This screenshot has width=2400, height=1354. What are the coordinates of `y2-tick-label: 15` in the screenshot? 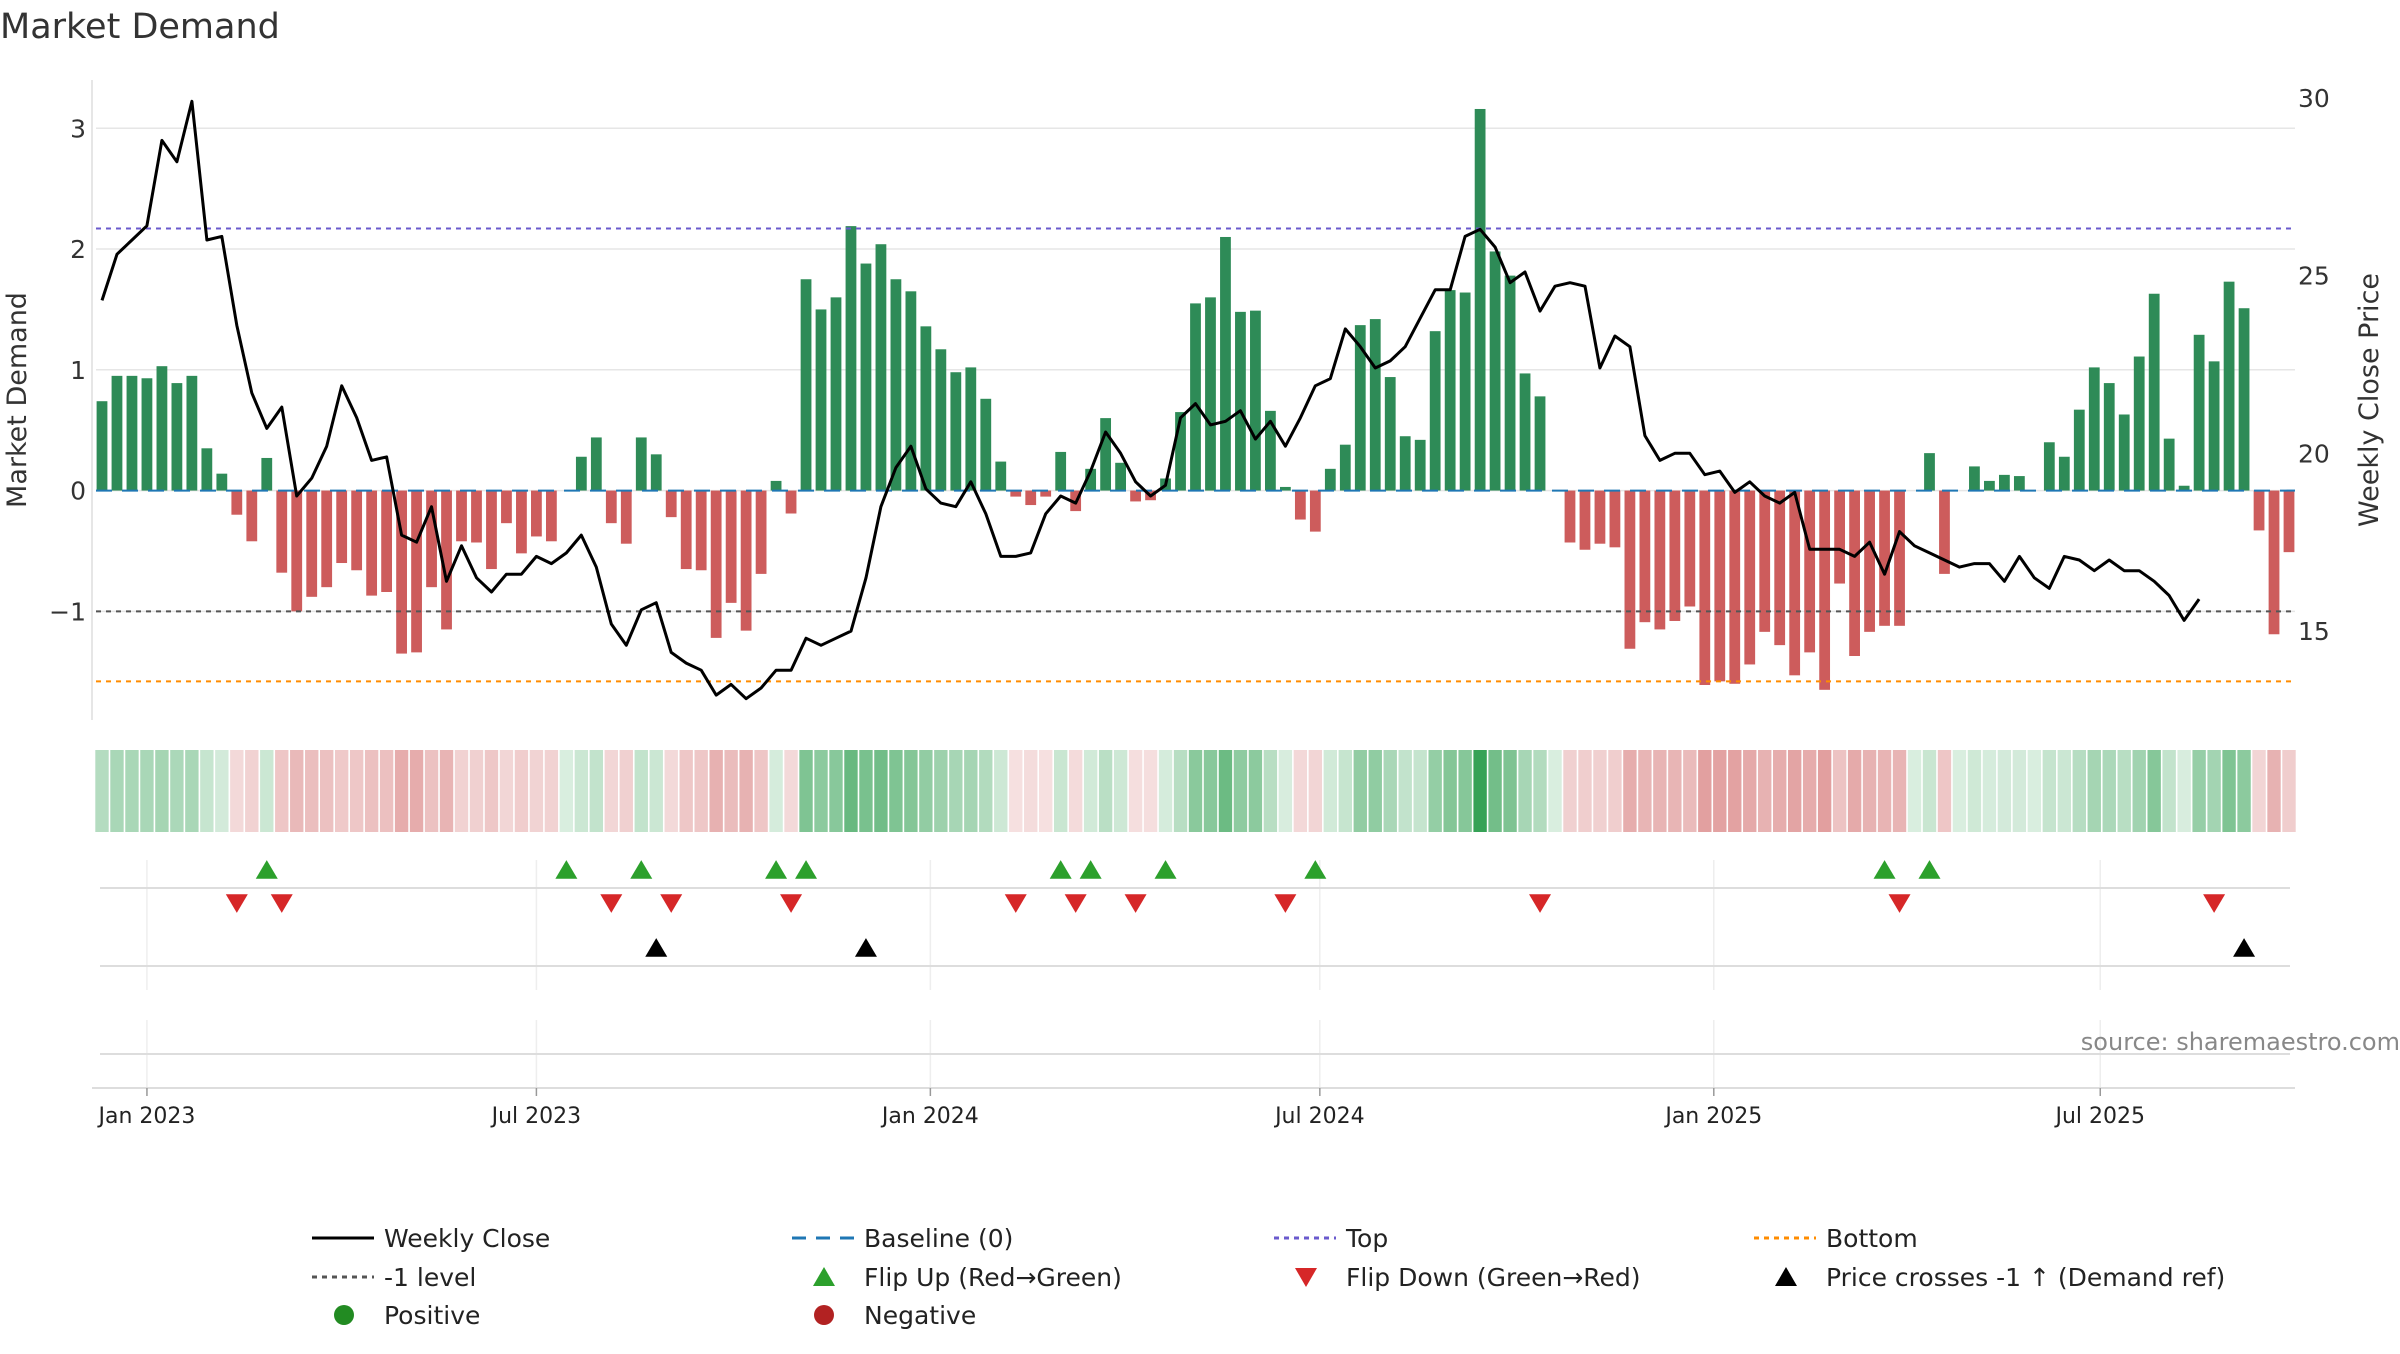 It's located at (2314, 631).